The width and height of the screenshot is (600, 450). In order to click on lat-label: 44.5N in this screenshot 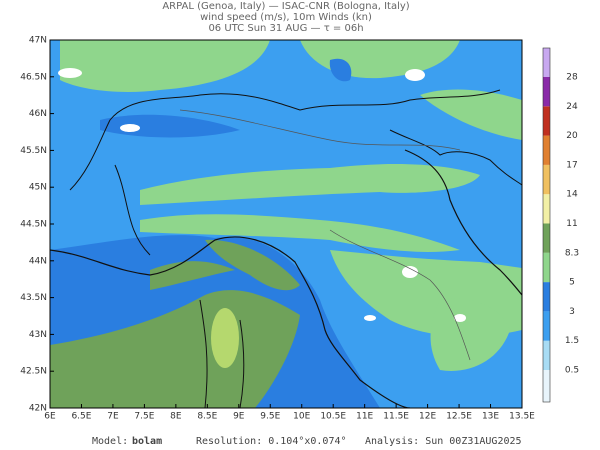, I will do `click(33, 225)`.